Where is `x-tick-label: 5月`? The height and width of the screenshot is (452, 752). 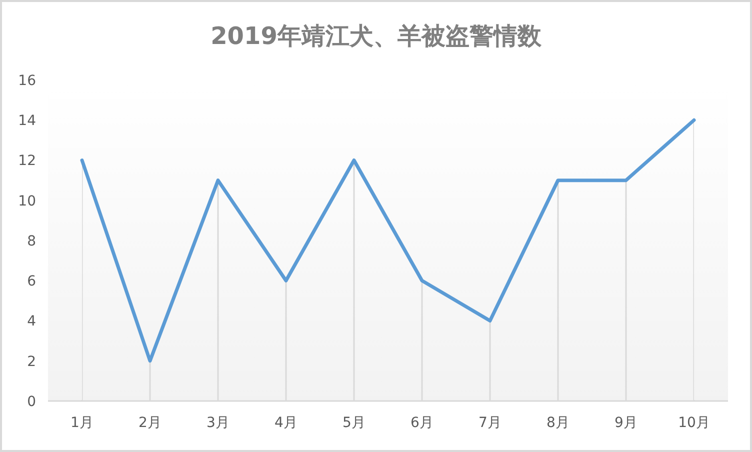
x-tick-label: 5月 is located at coordinates (354, 423).